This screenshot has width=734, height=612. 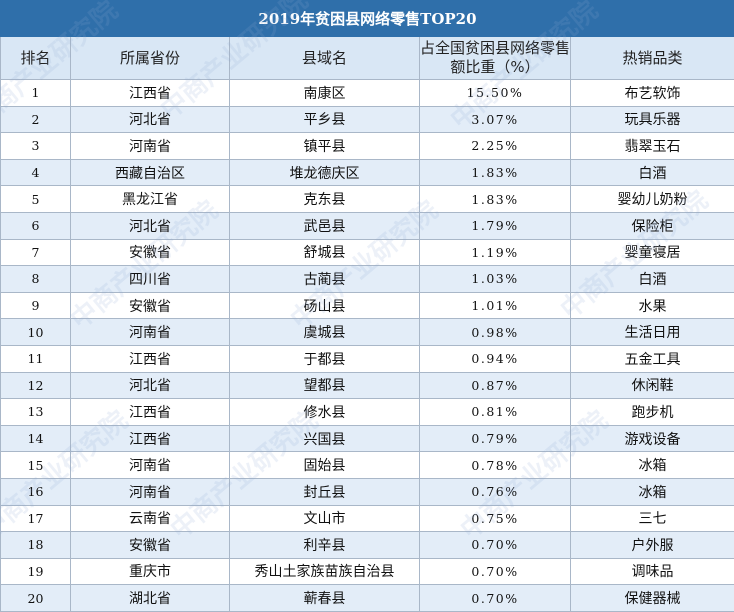 What do you see at coordinates (367, 19) in the screenshot?
I see `table-title: 2019年贫困县网络零售TOP20` at bounding box center [367, 19].